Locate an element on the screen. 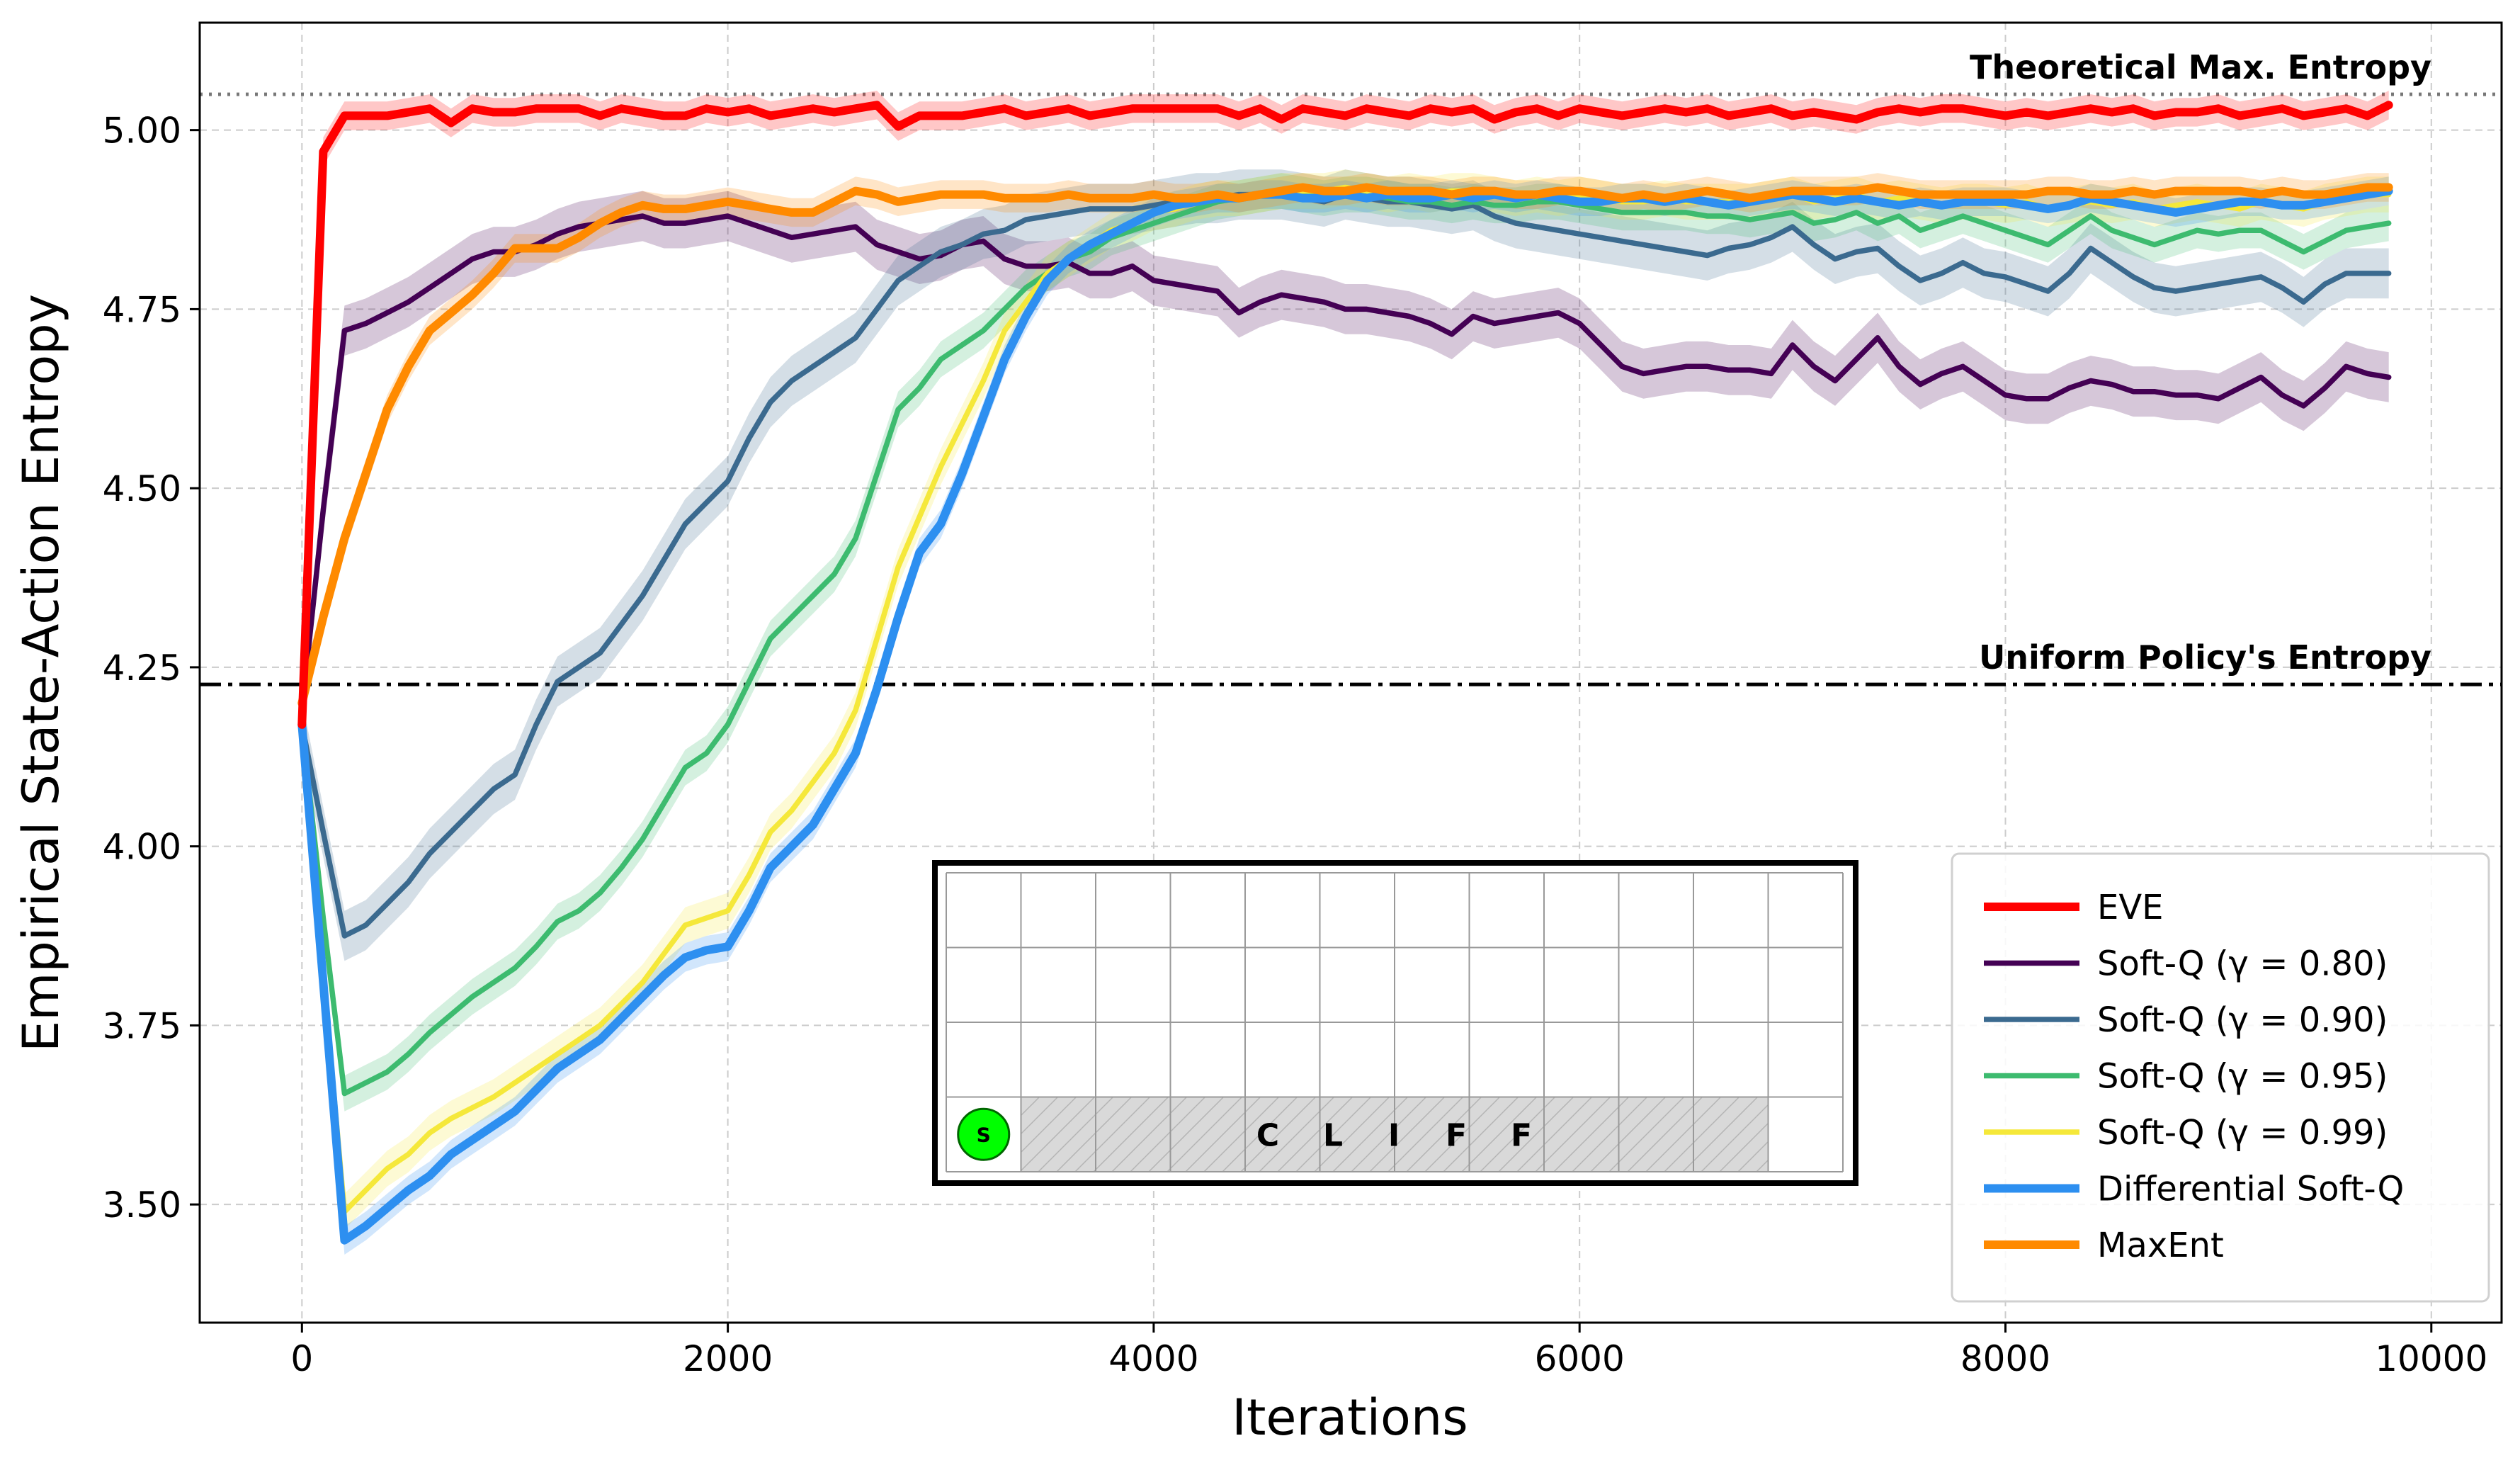  x-tick-label: 2000 is located at coordinates (728, 1358).